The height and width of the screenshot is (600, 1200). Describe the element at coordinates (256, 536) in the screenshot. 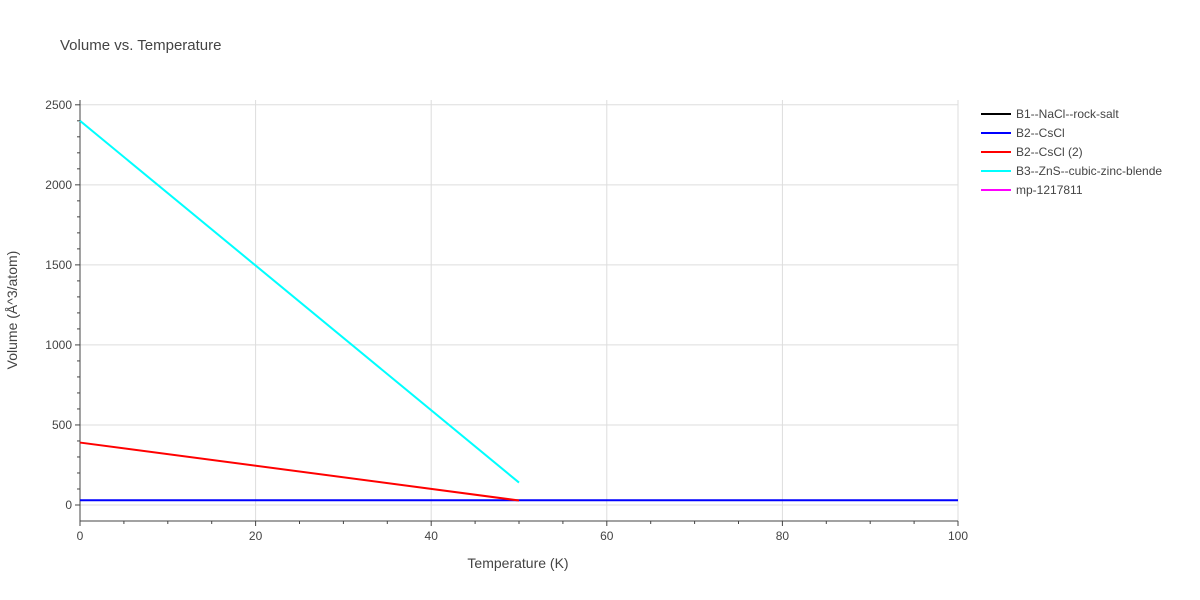

I see `x-tick-label: 20` at that location.